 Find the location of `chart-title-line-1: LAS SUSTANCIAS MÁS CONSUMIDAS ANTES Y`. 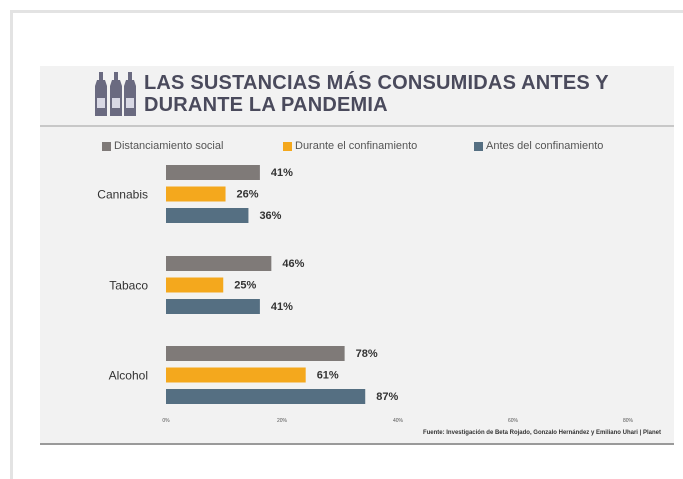

chart-title-line-1: LAS SUSTANCIAS MÁS CONSUMIDAS ANTES Y is located at coordinates (376, 83).